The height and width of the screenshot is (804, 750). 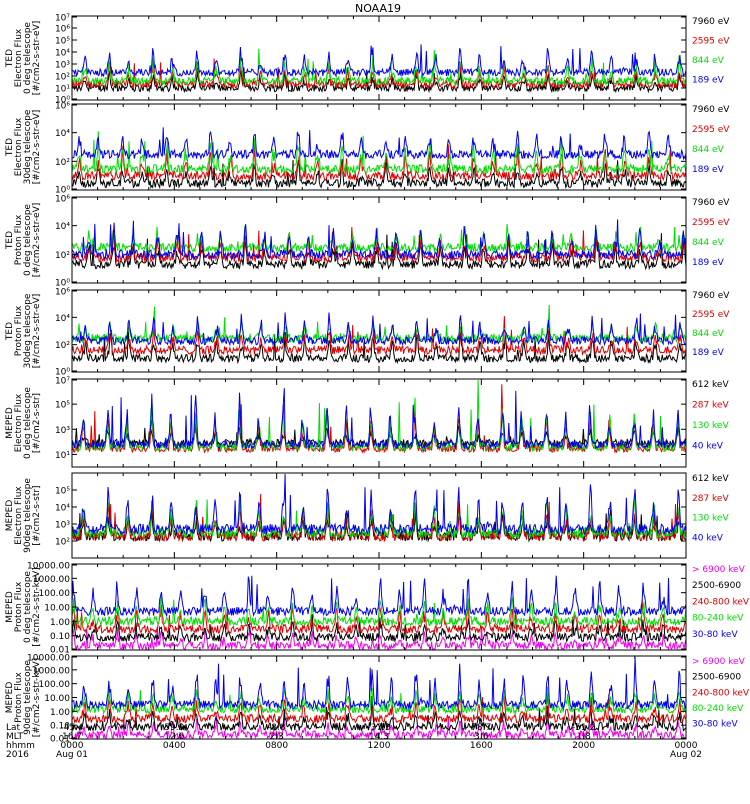 What do you see at coordinates (60, 713) in the screenshot?
I see `y-tick-label: 1.00` at bounding box center [60, 713].